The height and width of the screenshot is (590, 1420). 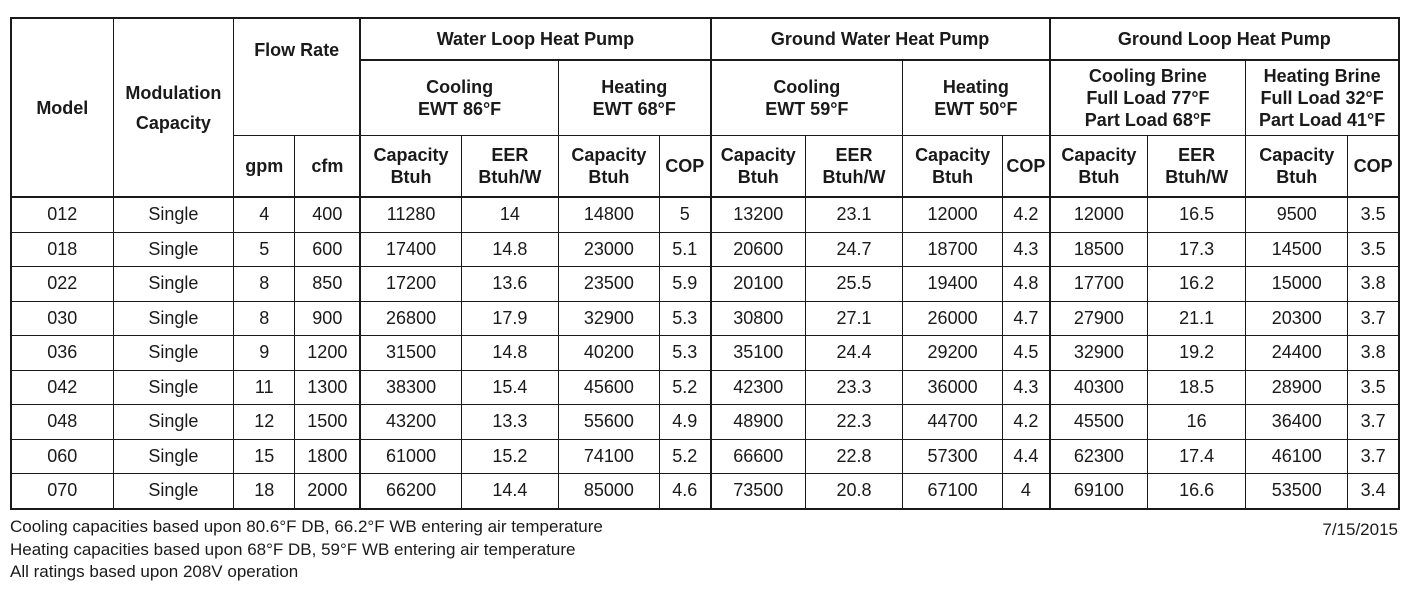 I want to click on cell-wlhp-eer: 17.9, so click(x=509, y=318).